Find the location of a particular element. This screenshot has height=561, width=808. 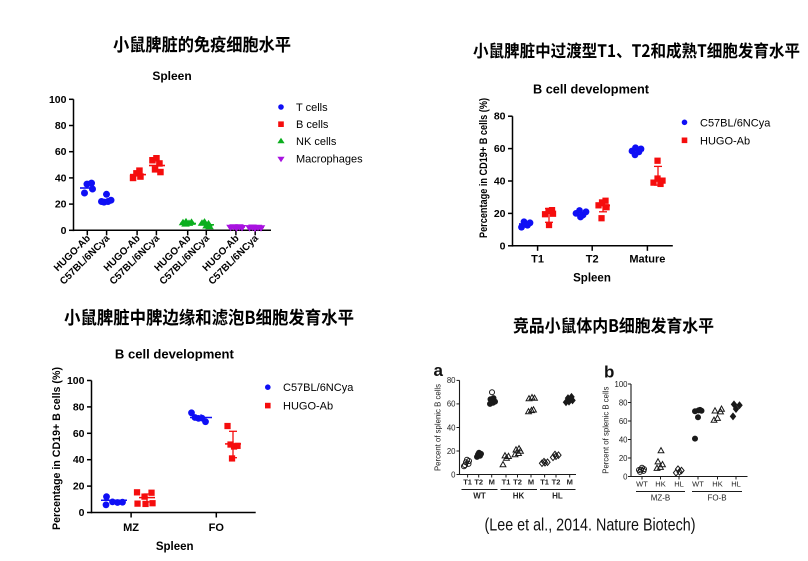

svg-text: Mature is located at coordinates (647, 259).